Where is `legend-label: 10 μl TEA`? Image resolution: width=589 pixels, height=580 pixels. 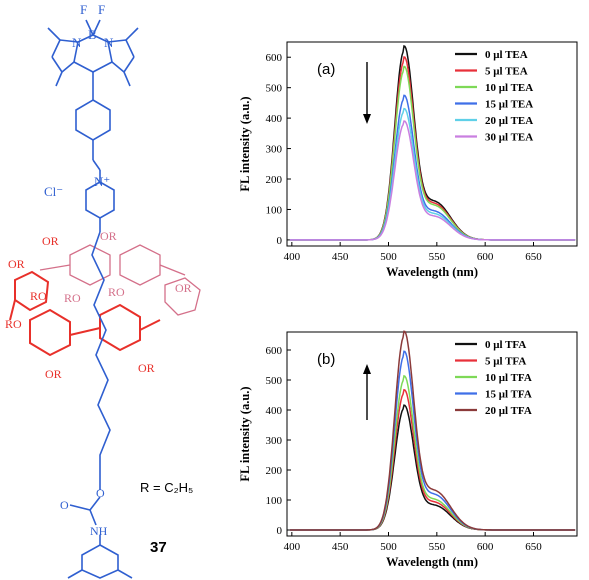 legend-label: 10 μl TEA is located at coordinates (509, 88).